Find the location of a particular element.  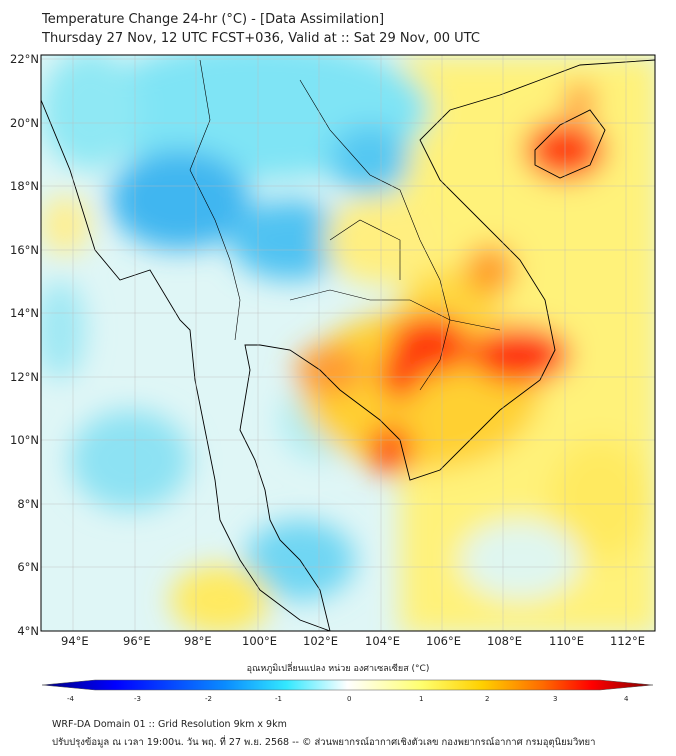

lat-label: 14°N is located at coordinates (24, 313).